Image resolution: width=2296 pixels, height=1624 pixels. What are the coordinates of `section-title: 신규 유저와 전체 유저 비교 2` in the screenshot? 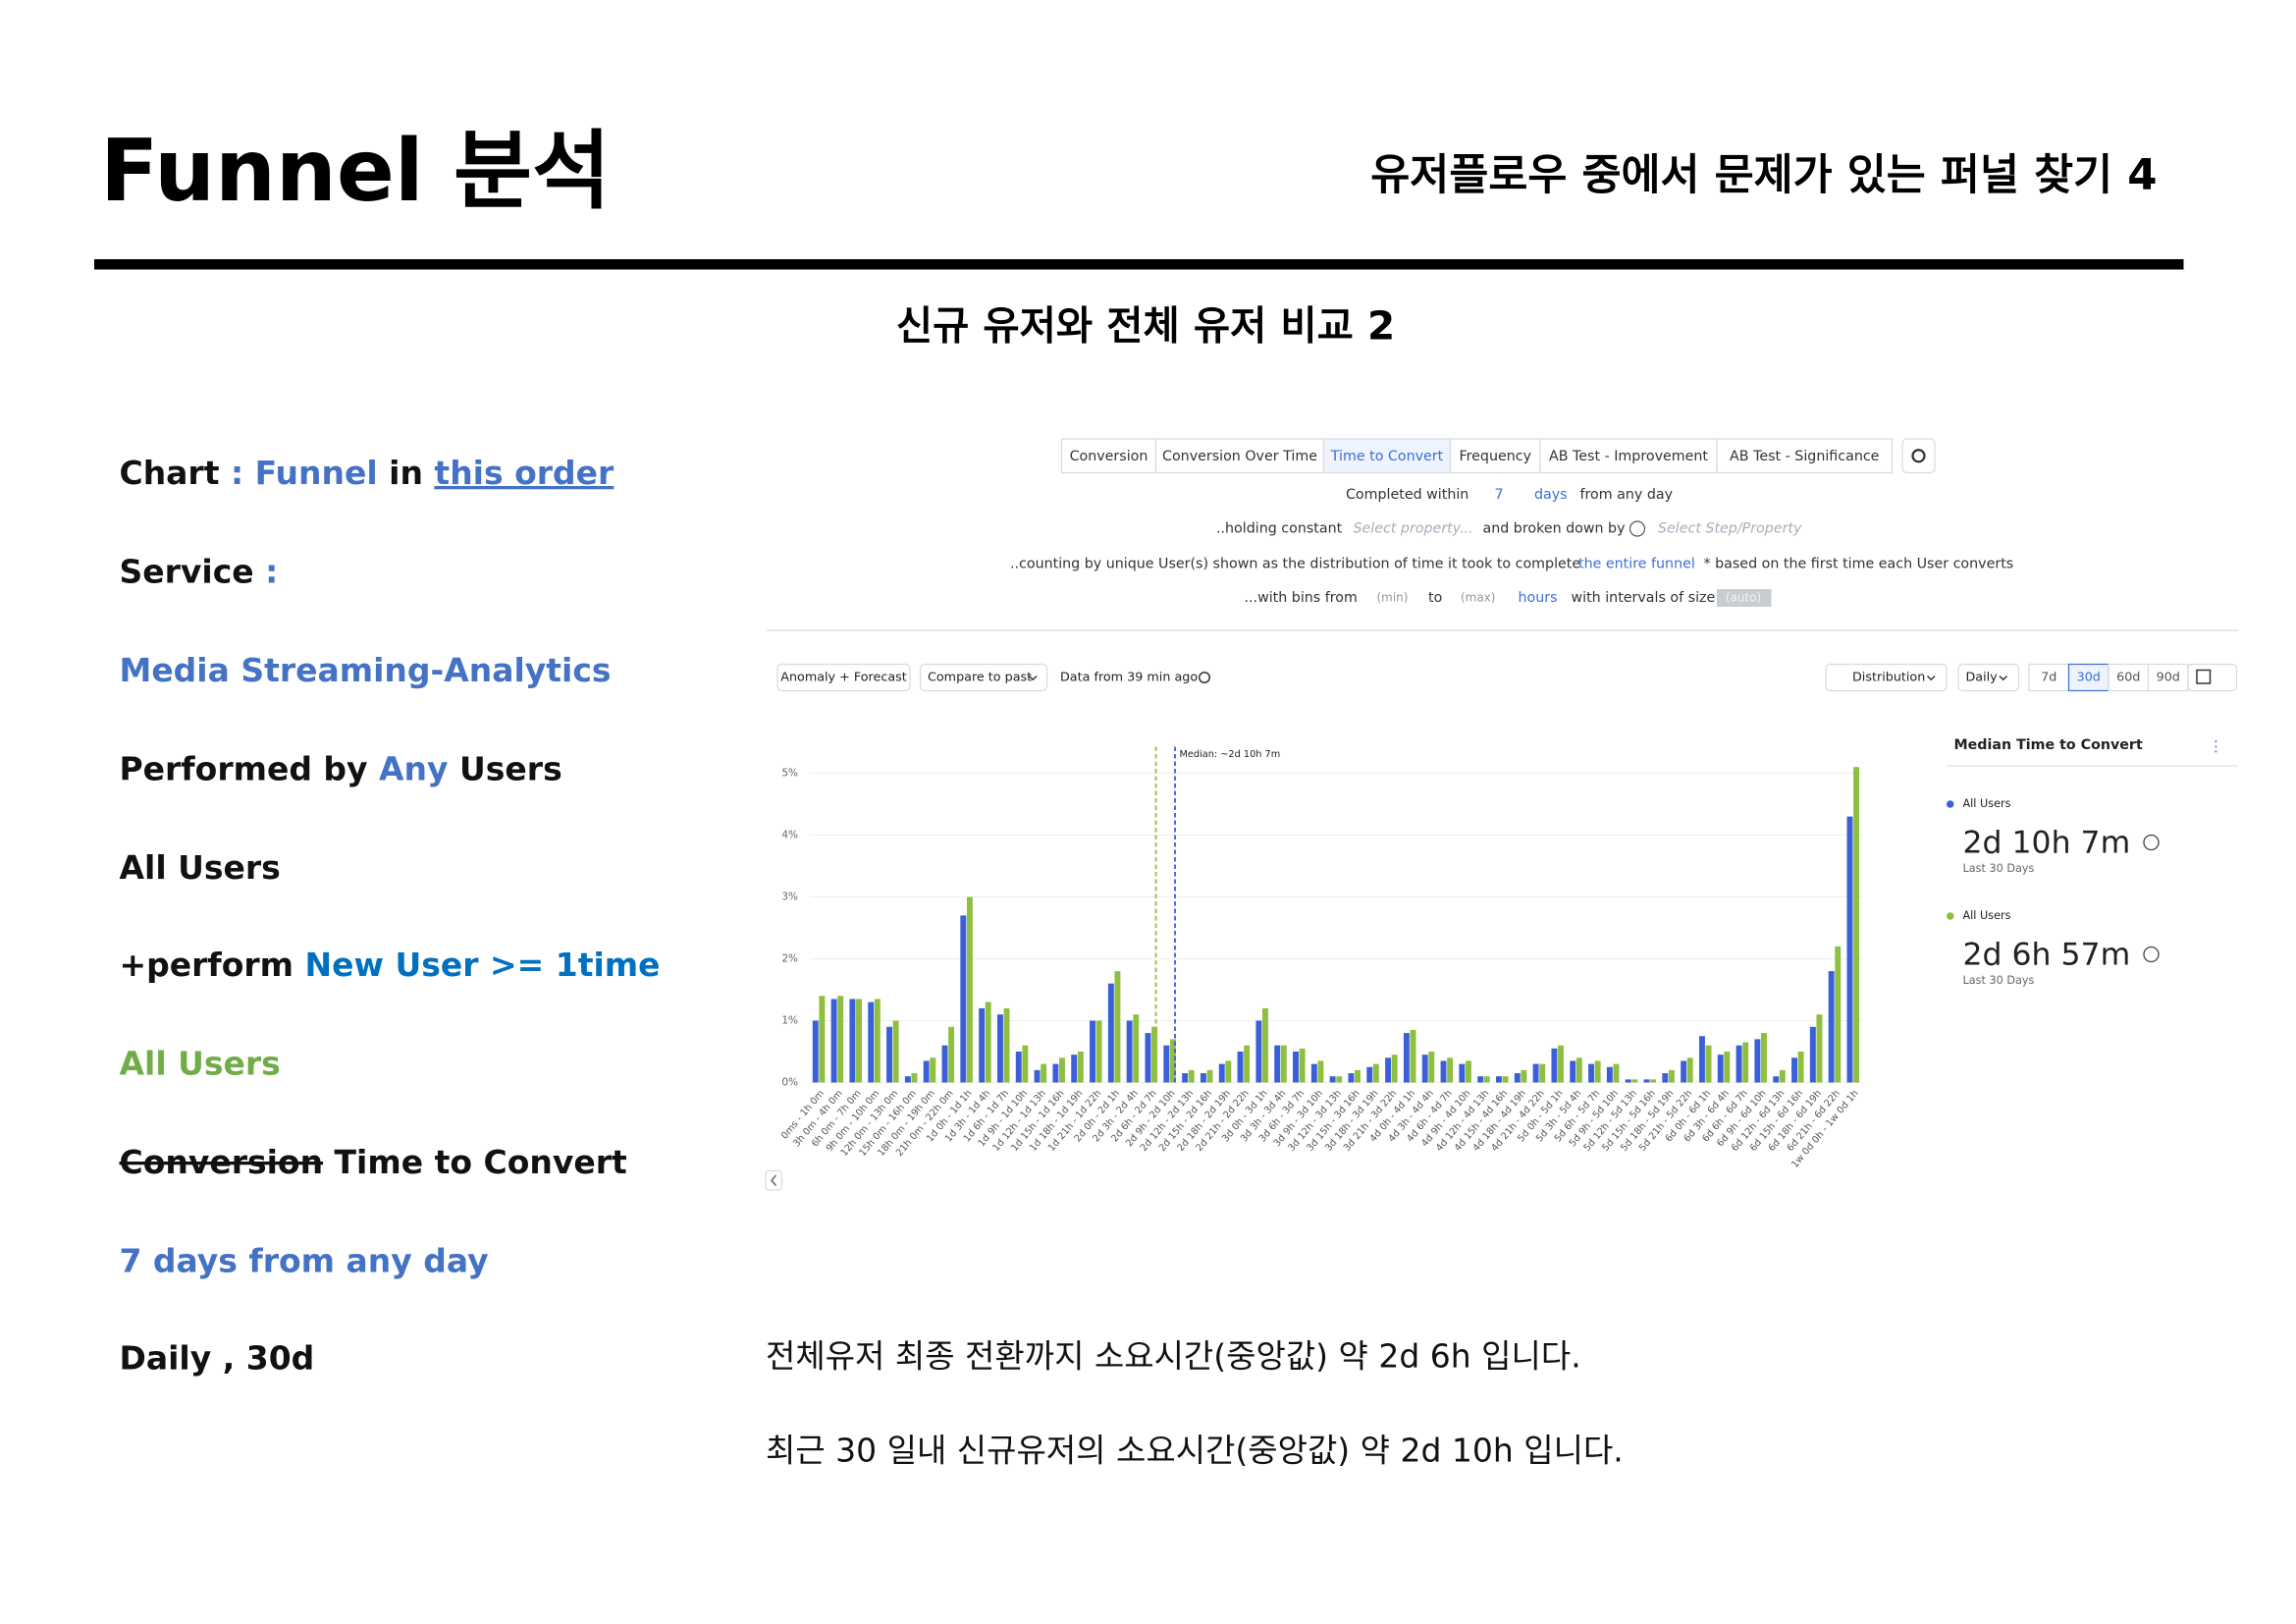 It's located at (1145, 325).